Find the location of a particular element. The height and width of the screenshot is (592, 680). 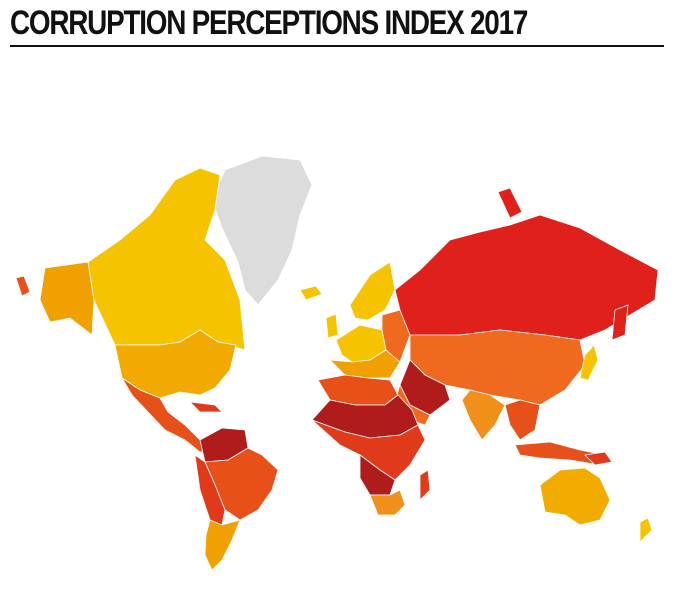

southeast-asia is located at coordinates (522, 420).